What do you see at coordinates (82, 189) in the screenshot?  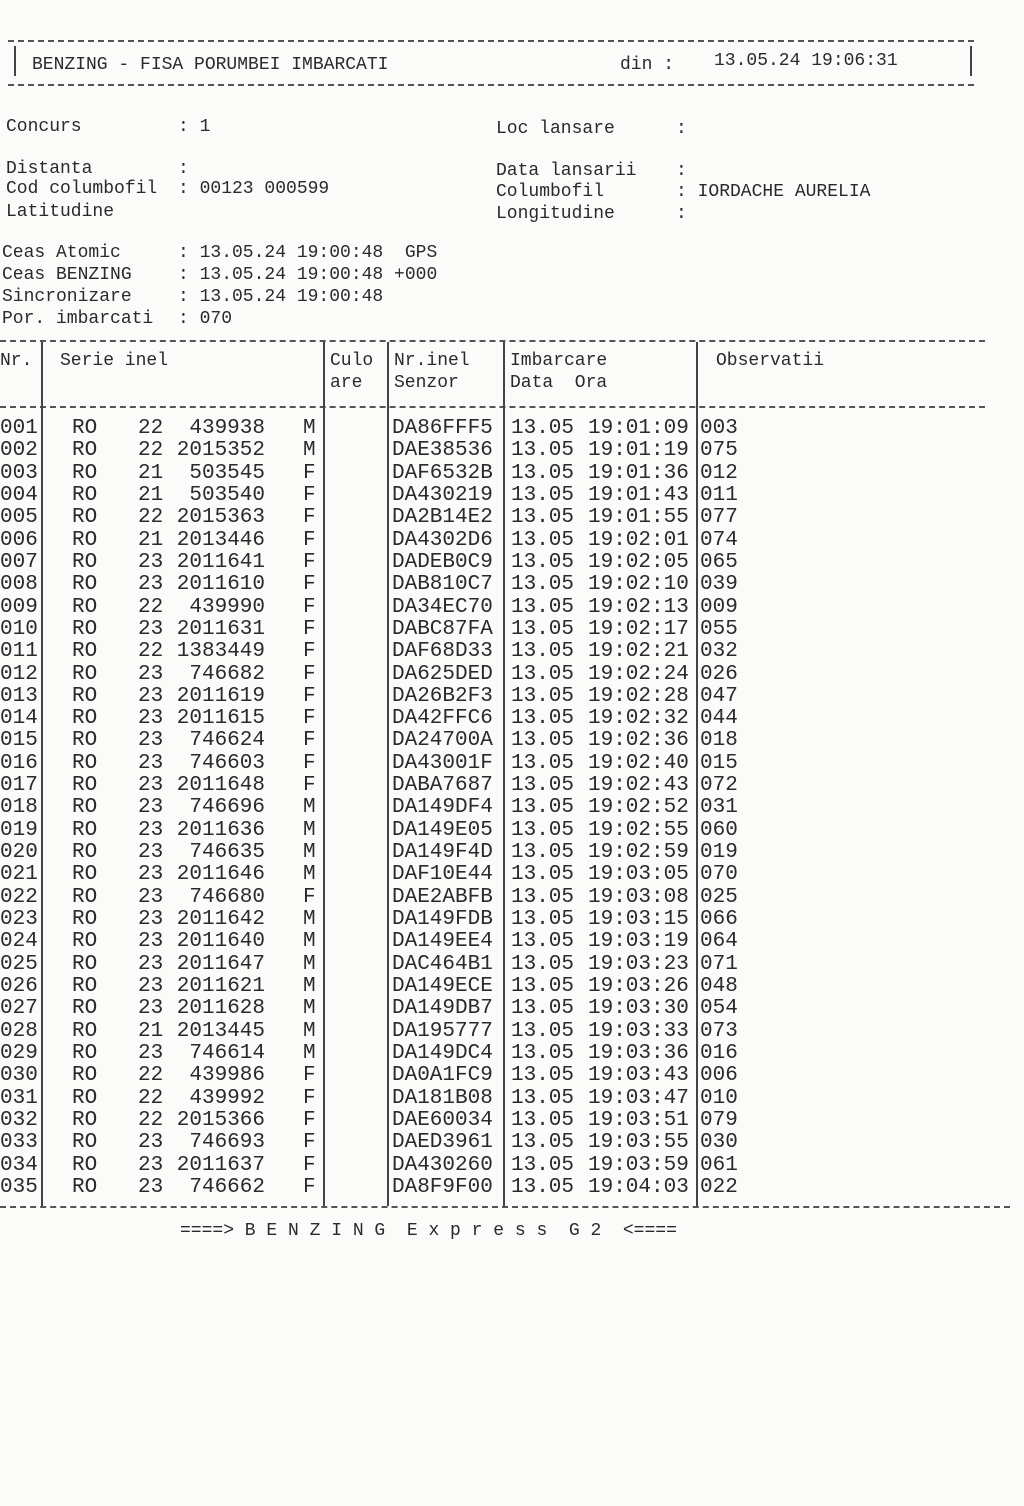 I see `field-label: Cod columbofil` at bounding box center [82, 189].